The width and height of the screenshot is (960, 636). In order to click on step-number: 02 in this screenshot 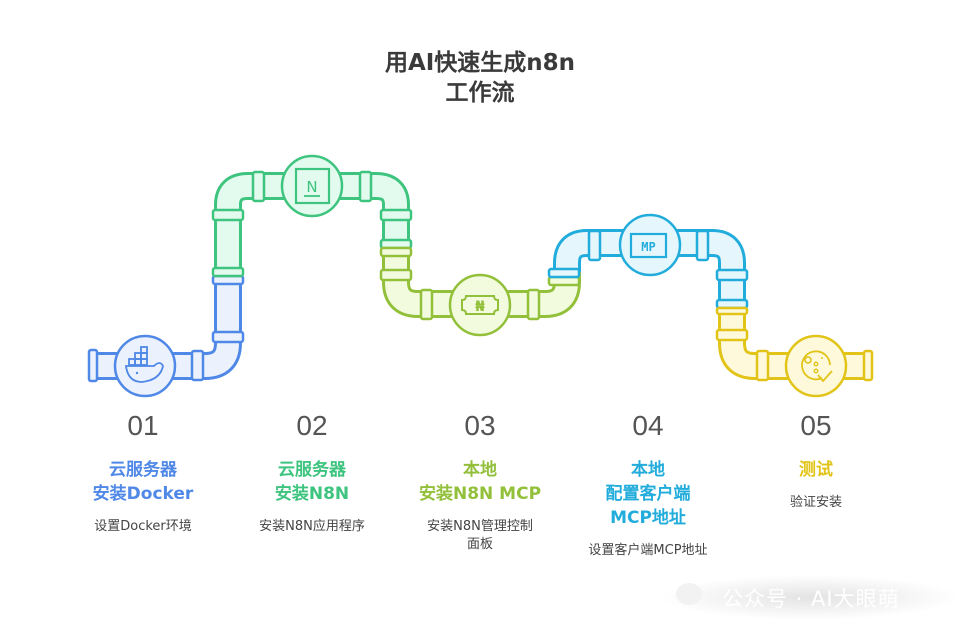, I will do `click(312, 425)`.